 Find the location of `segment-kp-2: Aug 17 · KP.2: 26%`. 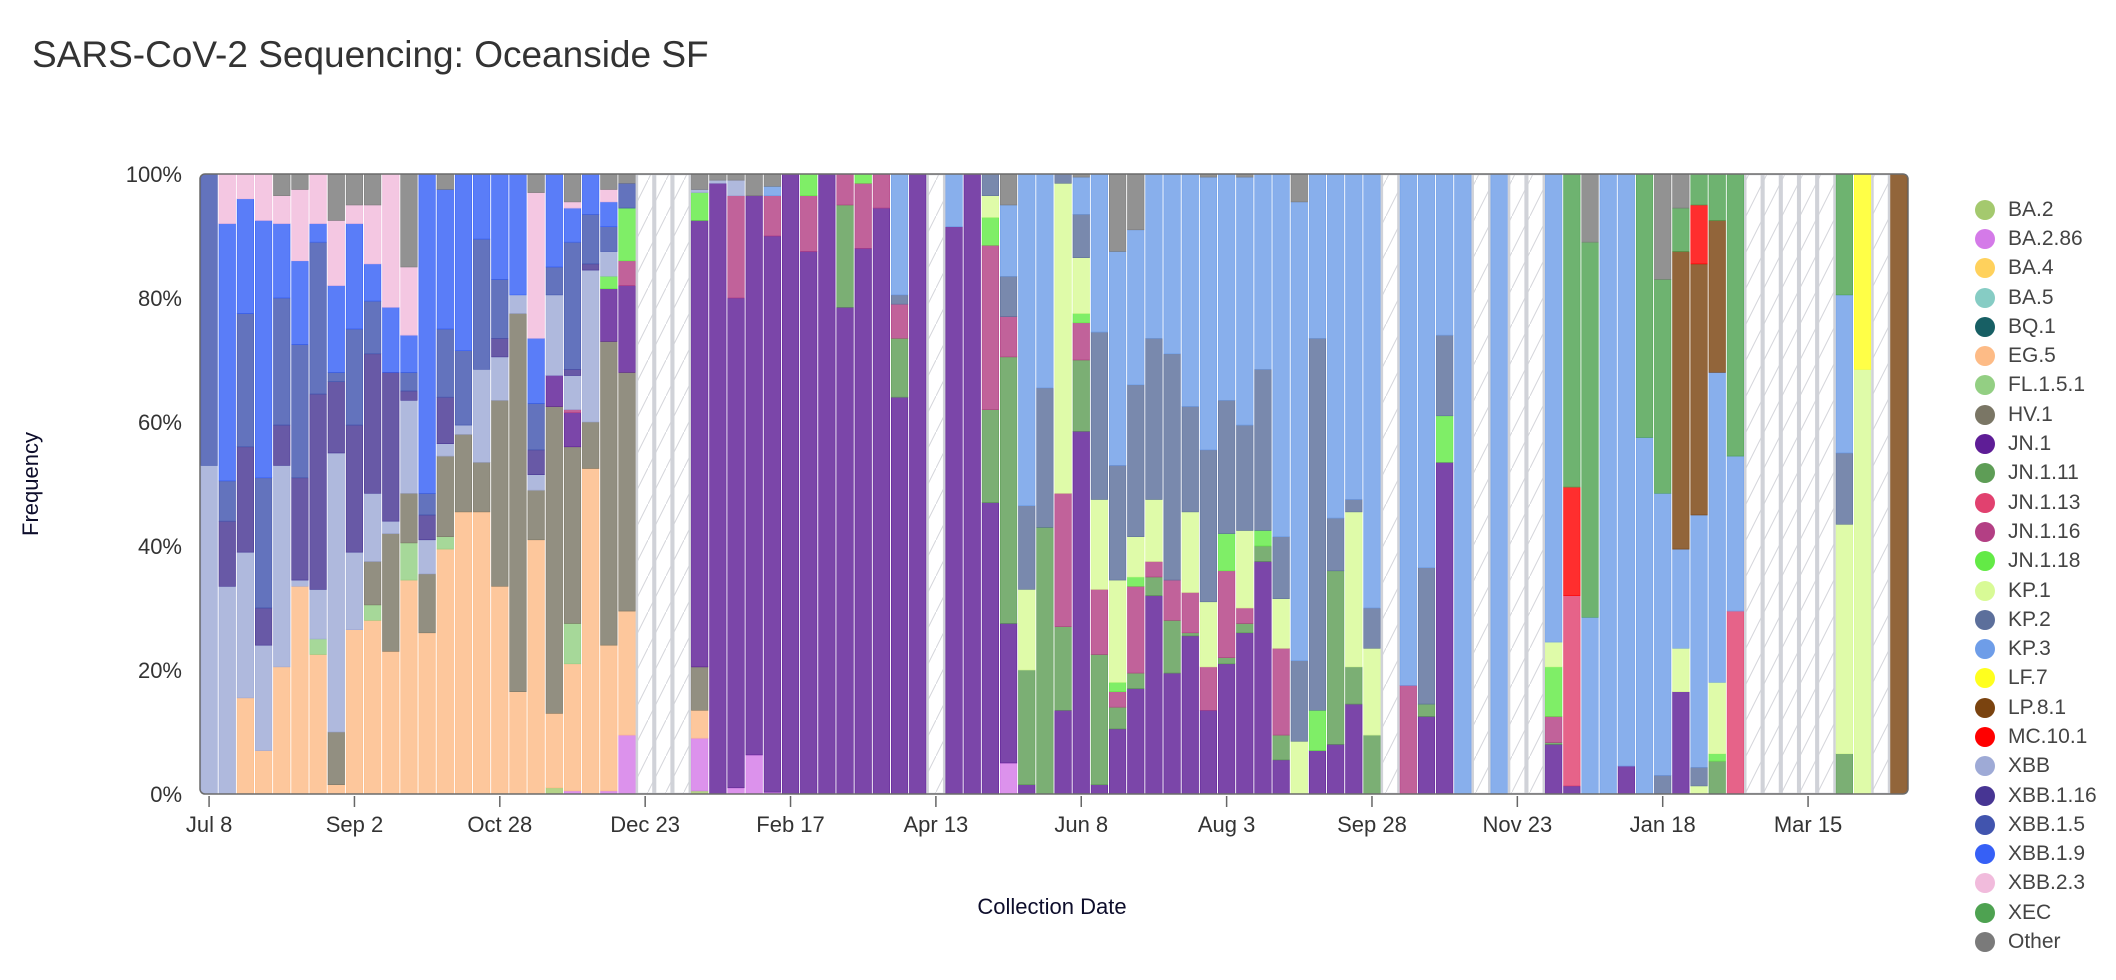

segment-kp-2: Aug 17 · KP.2: 26% is located at coordinates (1263, 449).